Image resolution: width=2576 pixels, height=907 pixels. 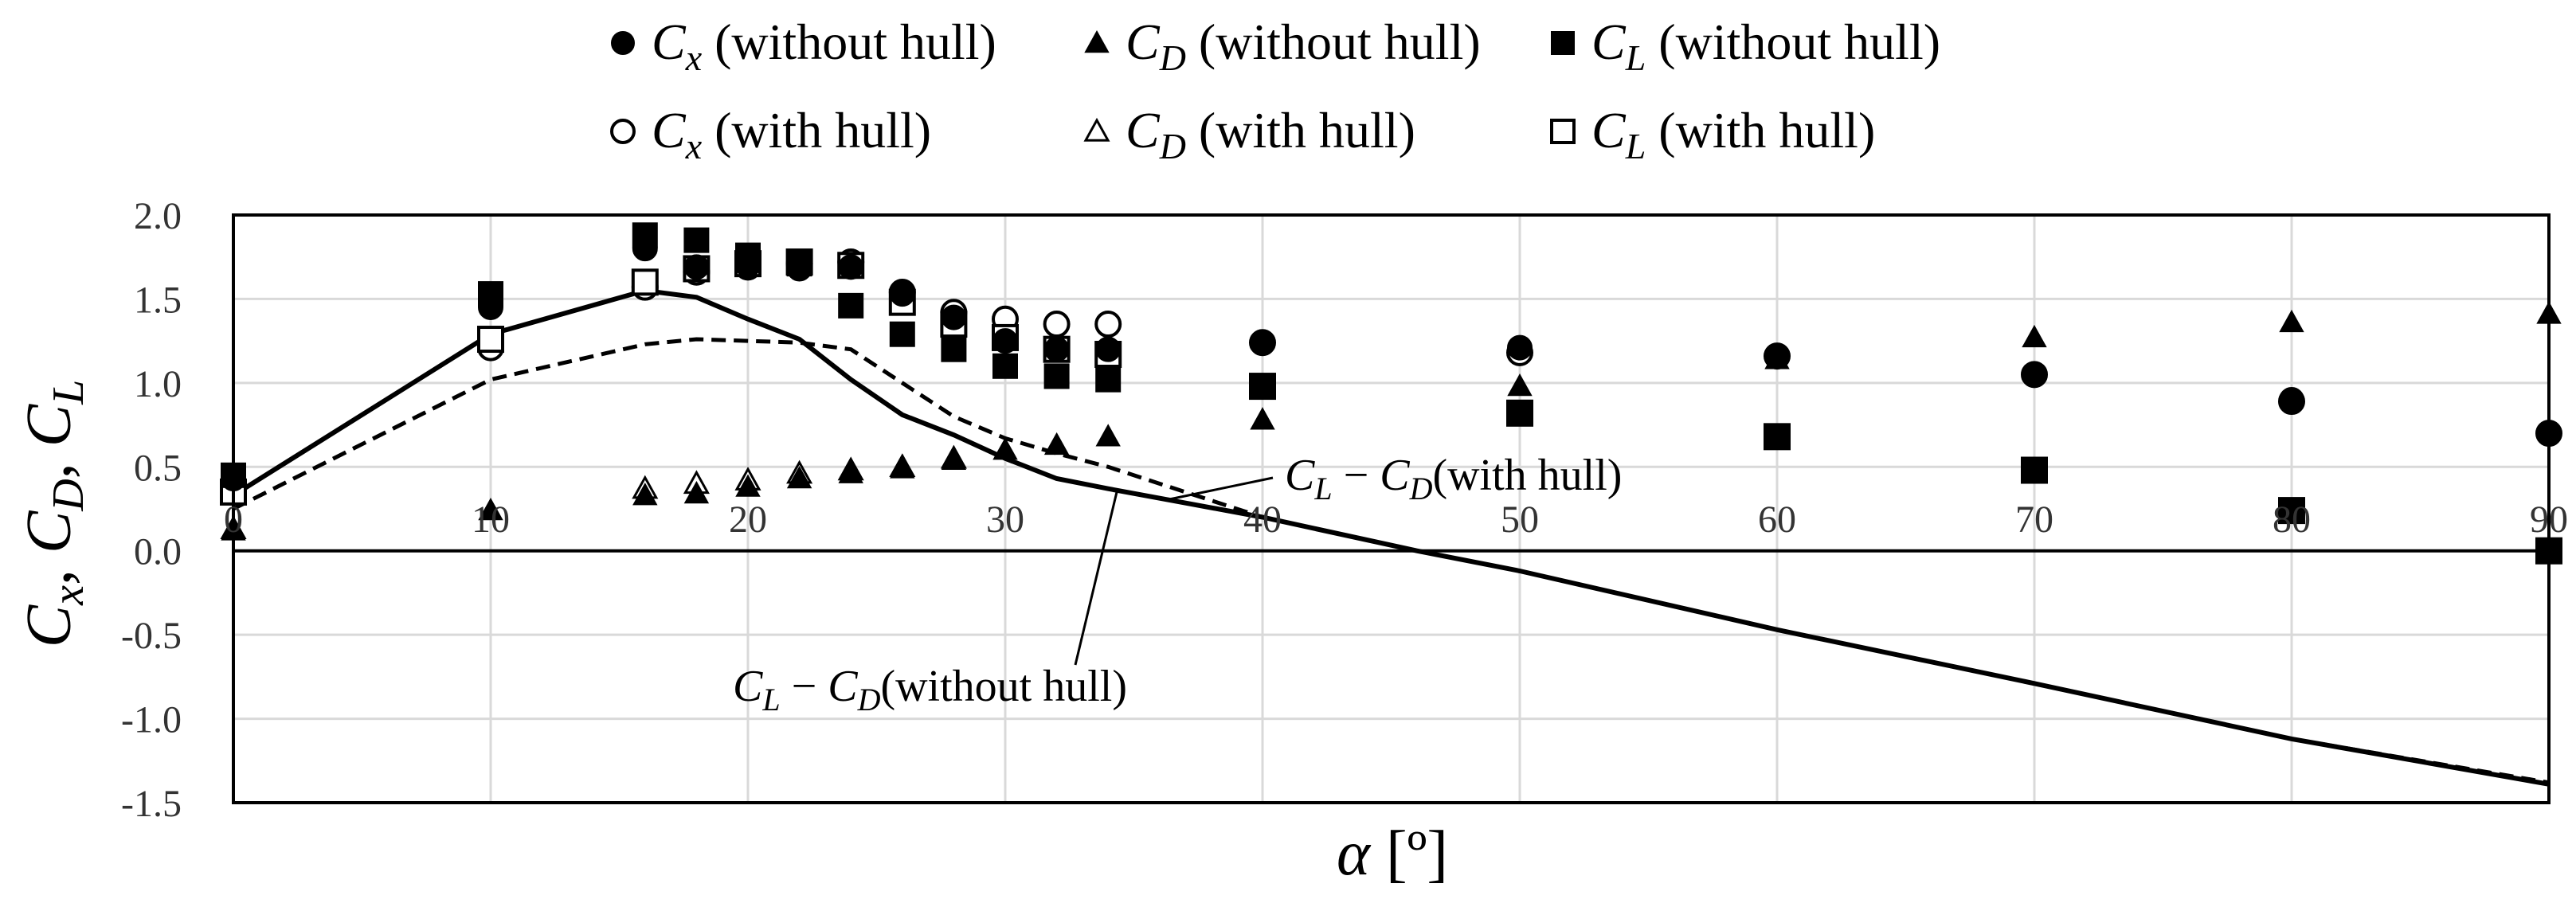 I want to click on x-tick-label: 30, so click(x=1005, y=519).